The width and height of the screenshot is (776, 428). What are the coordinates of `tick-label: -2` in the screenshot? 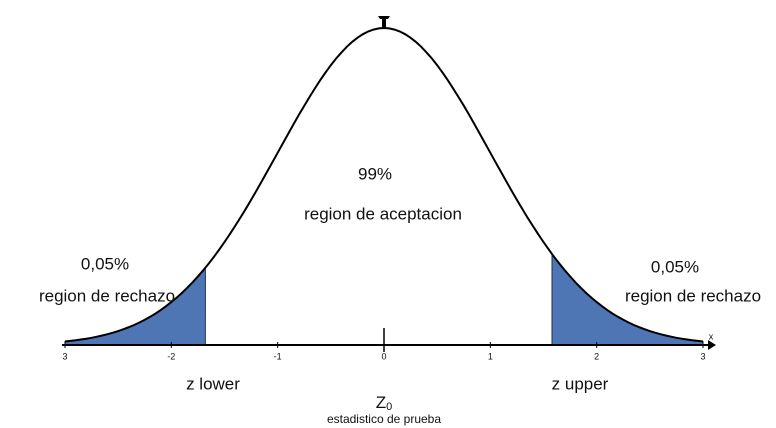 It's located at (171, 356).